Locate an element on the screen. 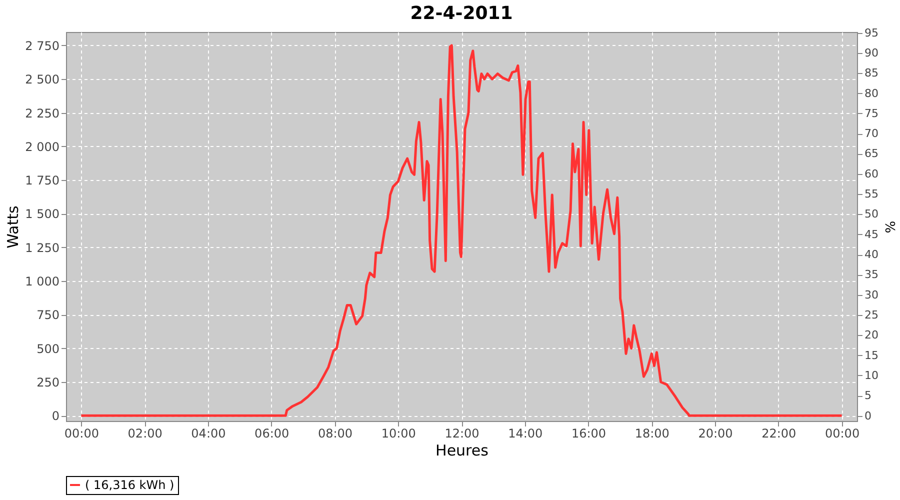 This screenshot has width=900, height=500. y2-axis-title: % is located at coordinates (888, 227).